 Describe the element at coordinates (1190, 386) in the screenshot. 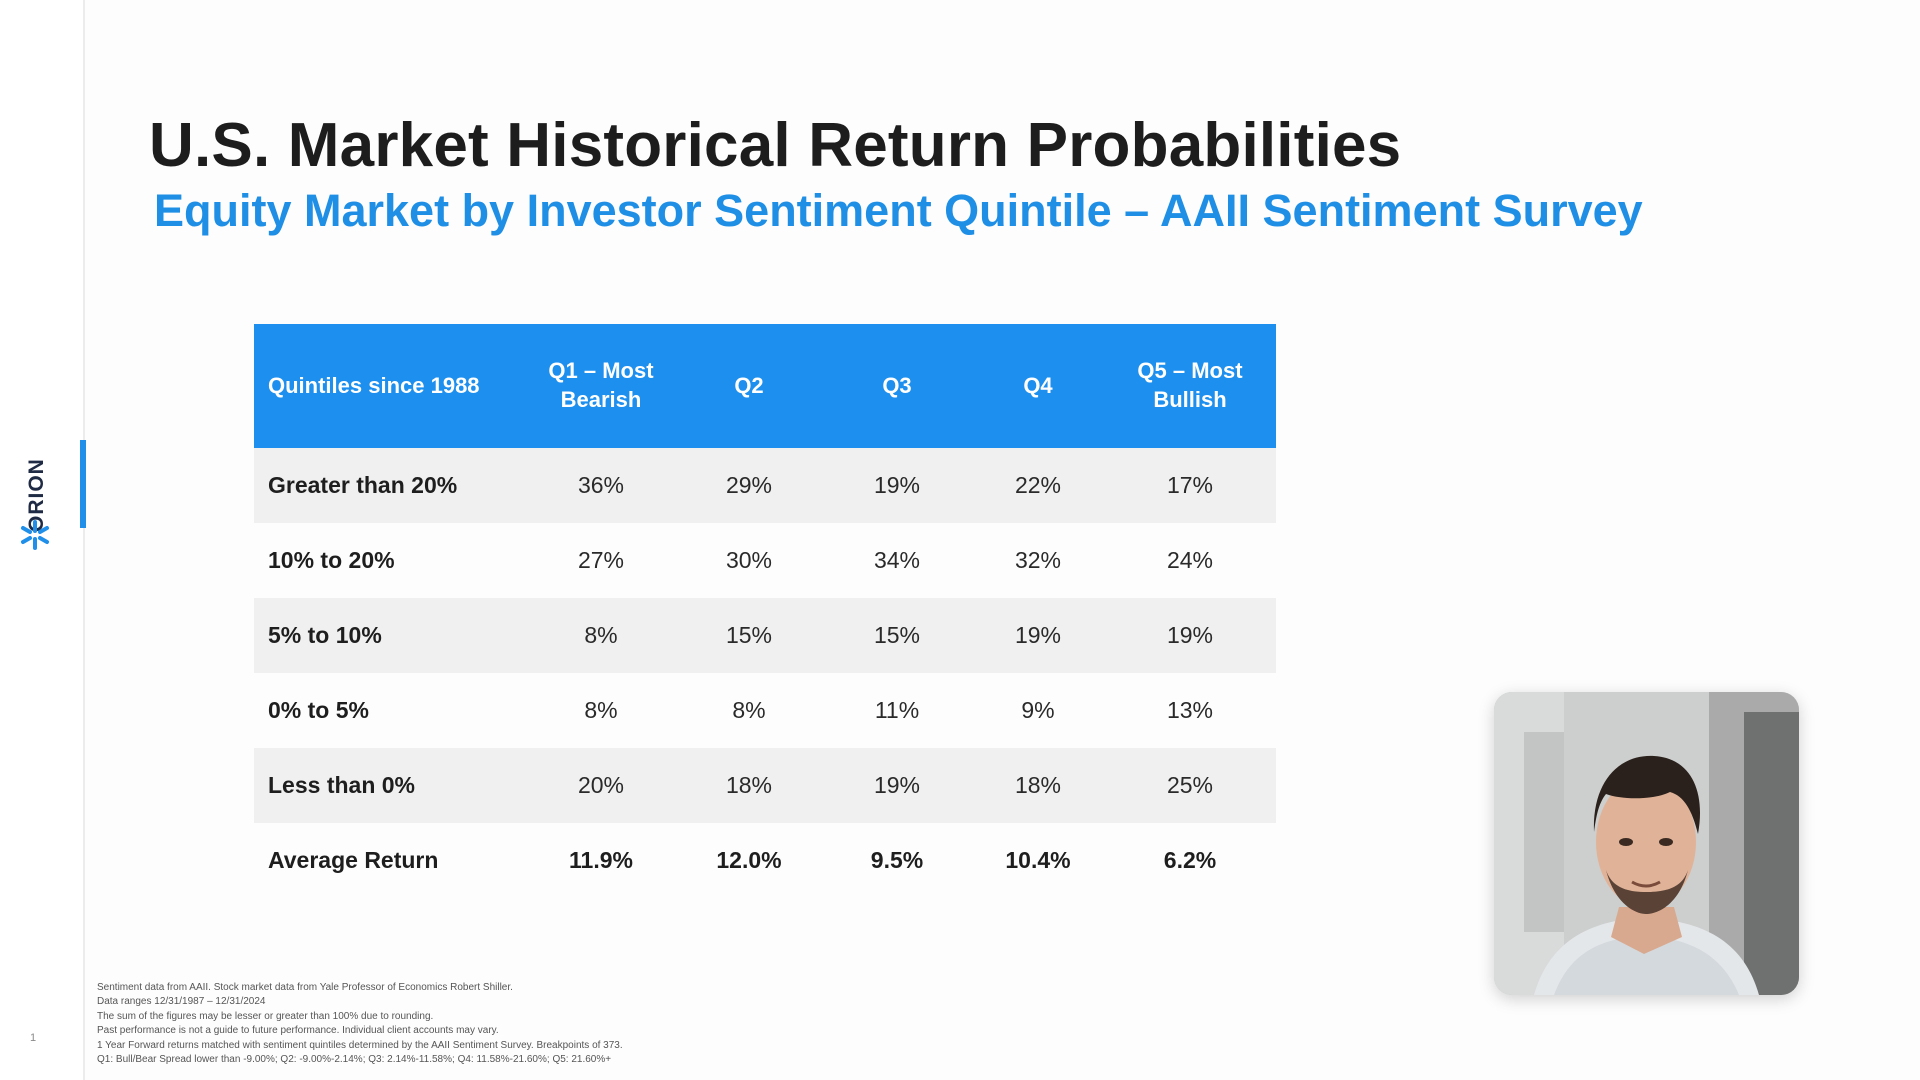

I see `header-q5: Q5 – Most Bullish` at that location.